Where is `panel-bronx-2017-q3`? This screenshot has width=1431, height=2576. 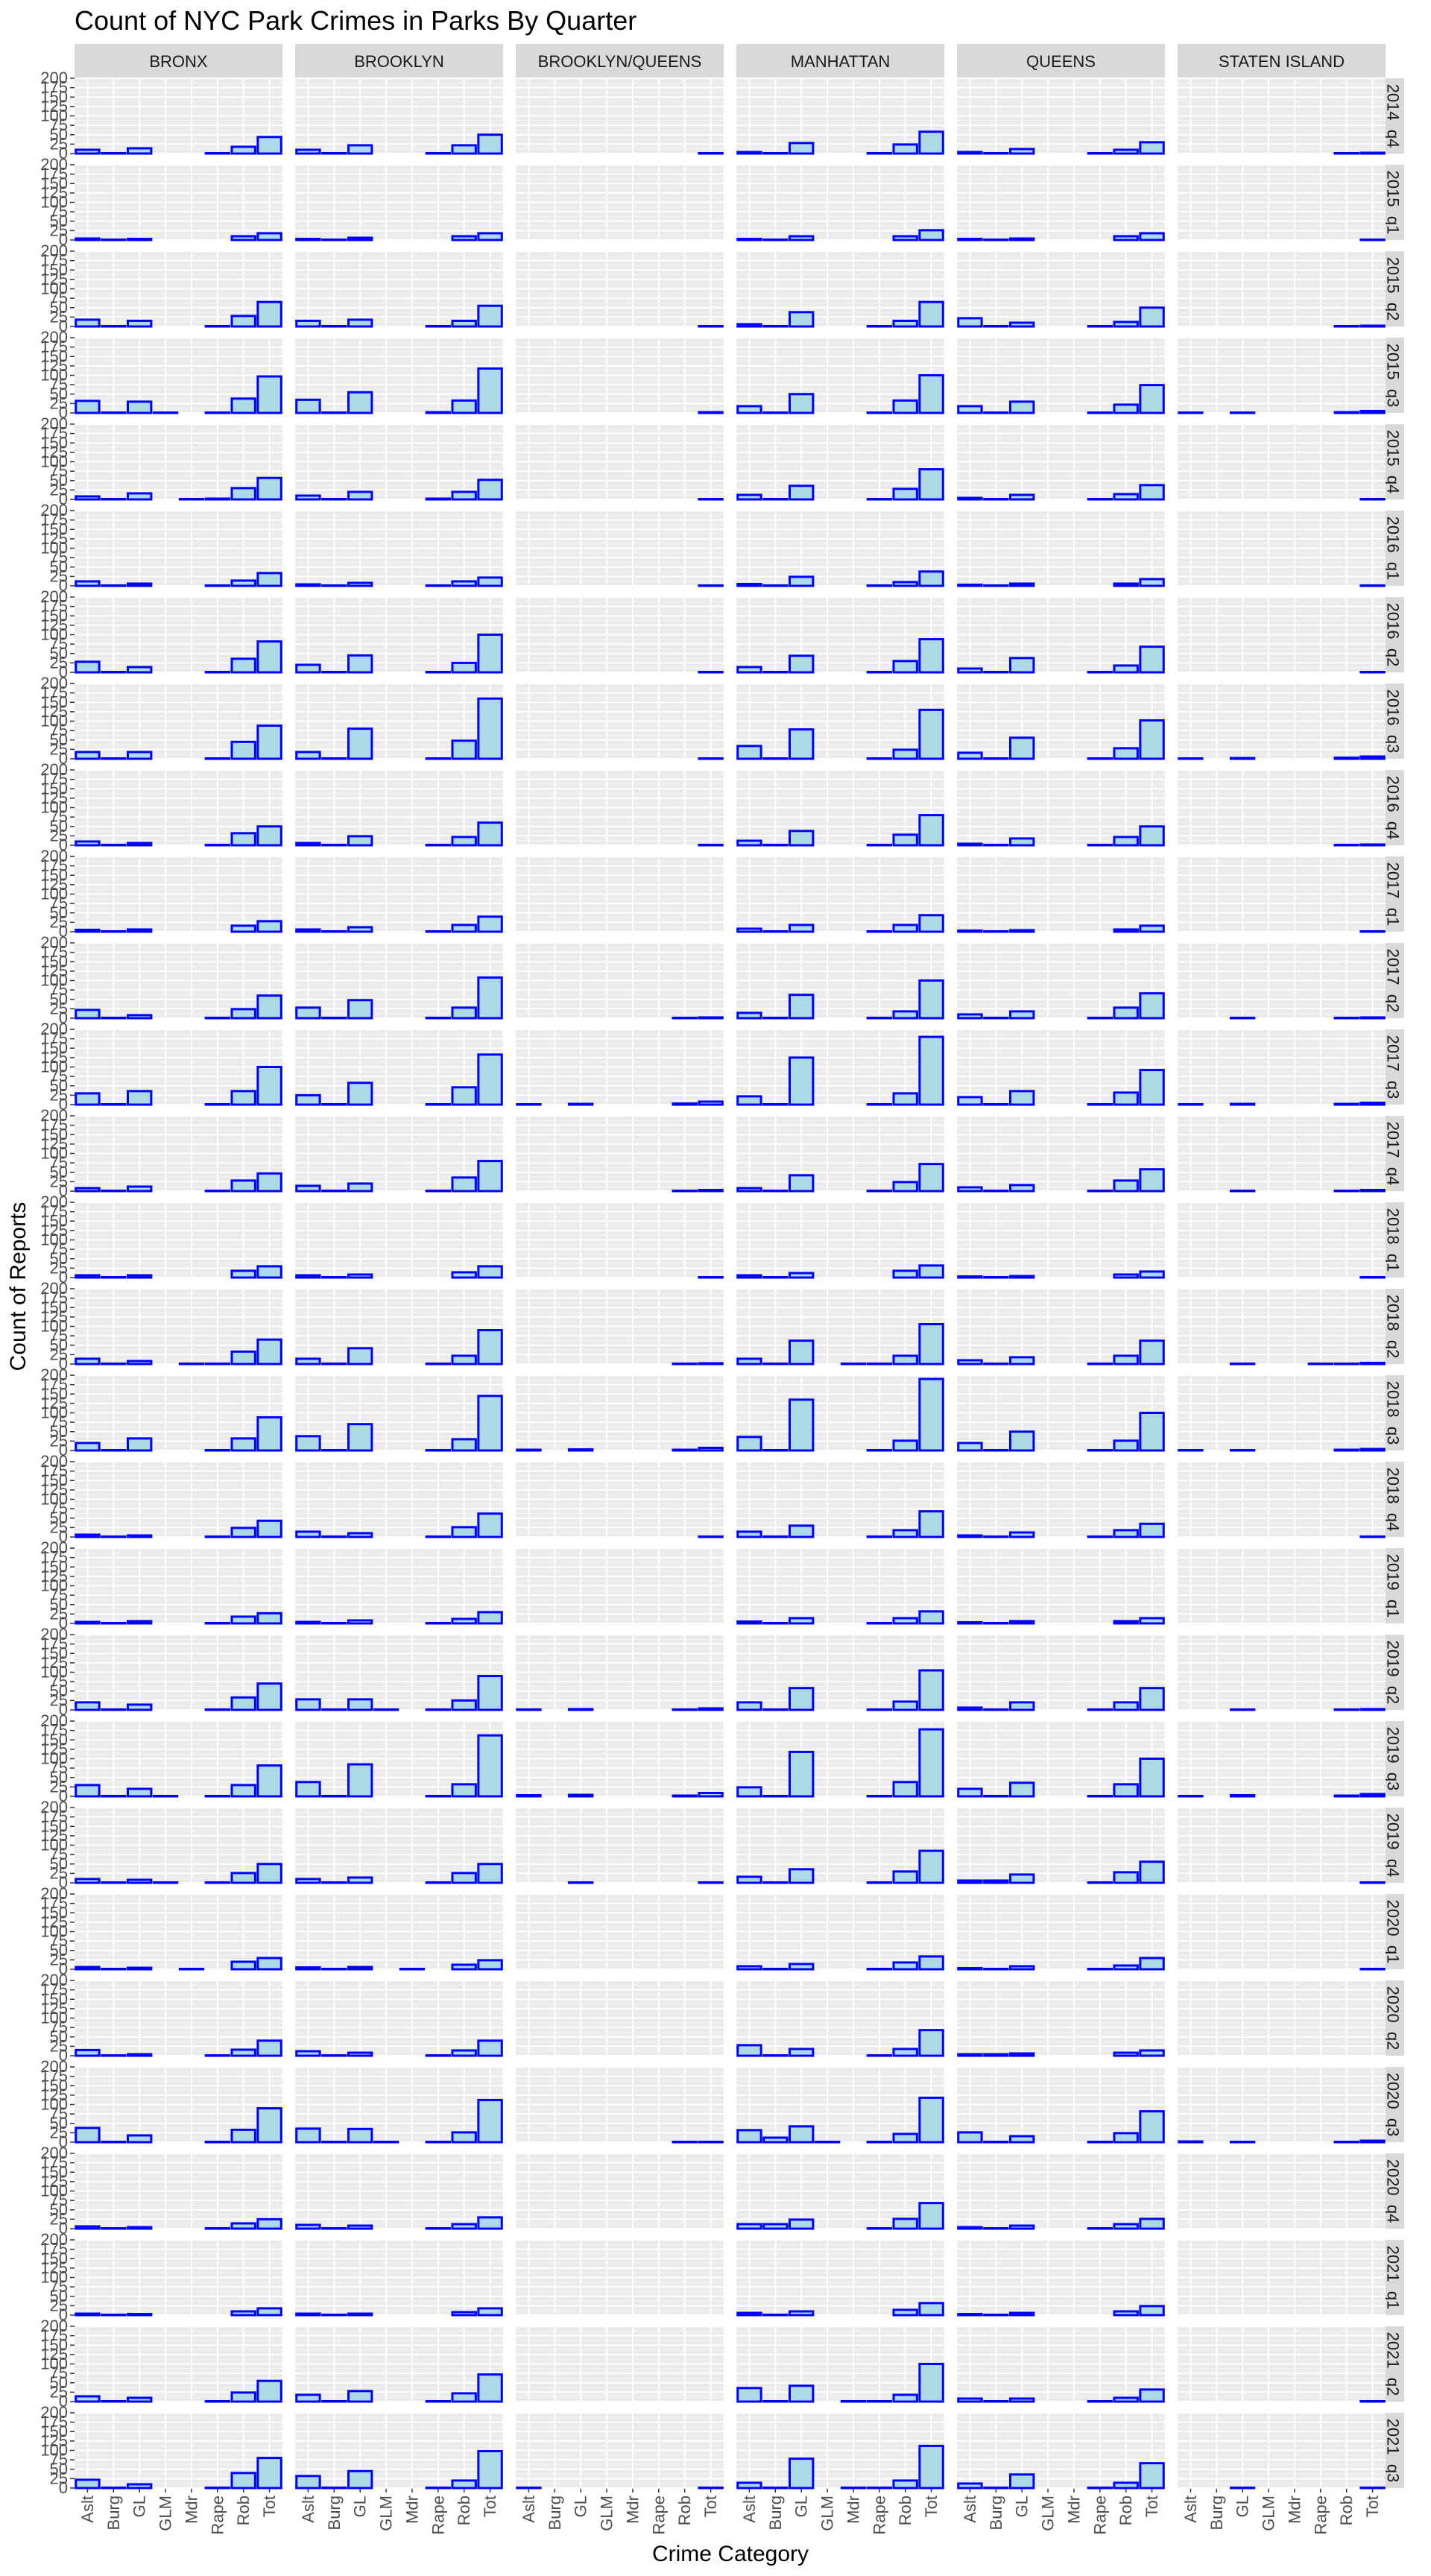 panel-bronx-2017-q3 is located at coordinates (179, 1067).